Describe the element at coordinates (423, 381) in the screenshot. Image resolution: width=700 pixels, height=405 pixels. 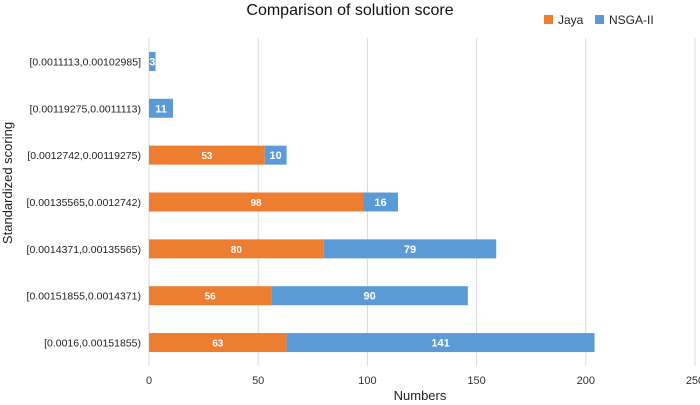
I see `x-axis-tick-labels: 0 50 100 150 200 250` at that location.